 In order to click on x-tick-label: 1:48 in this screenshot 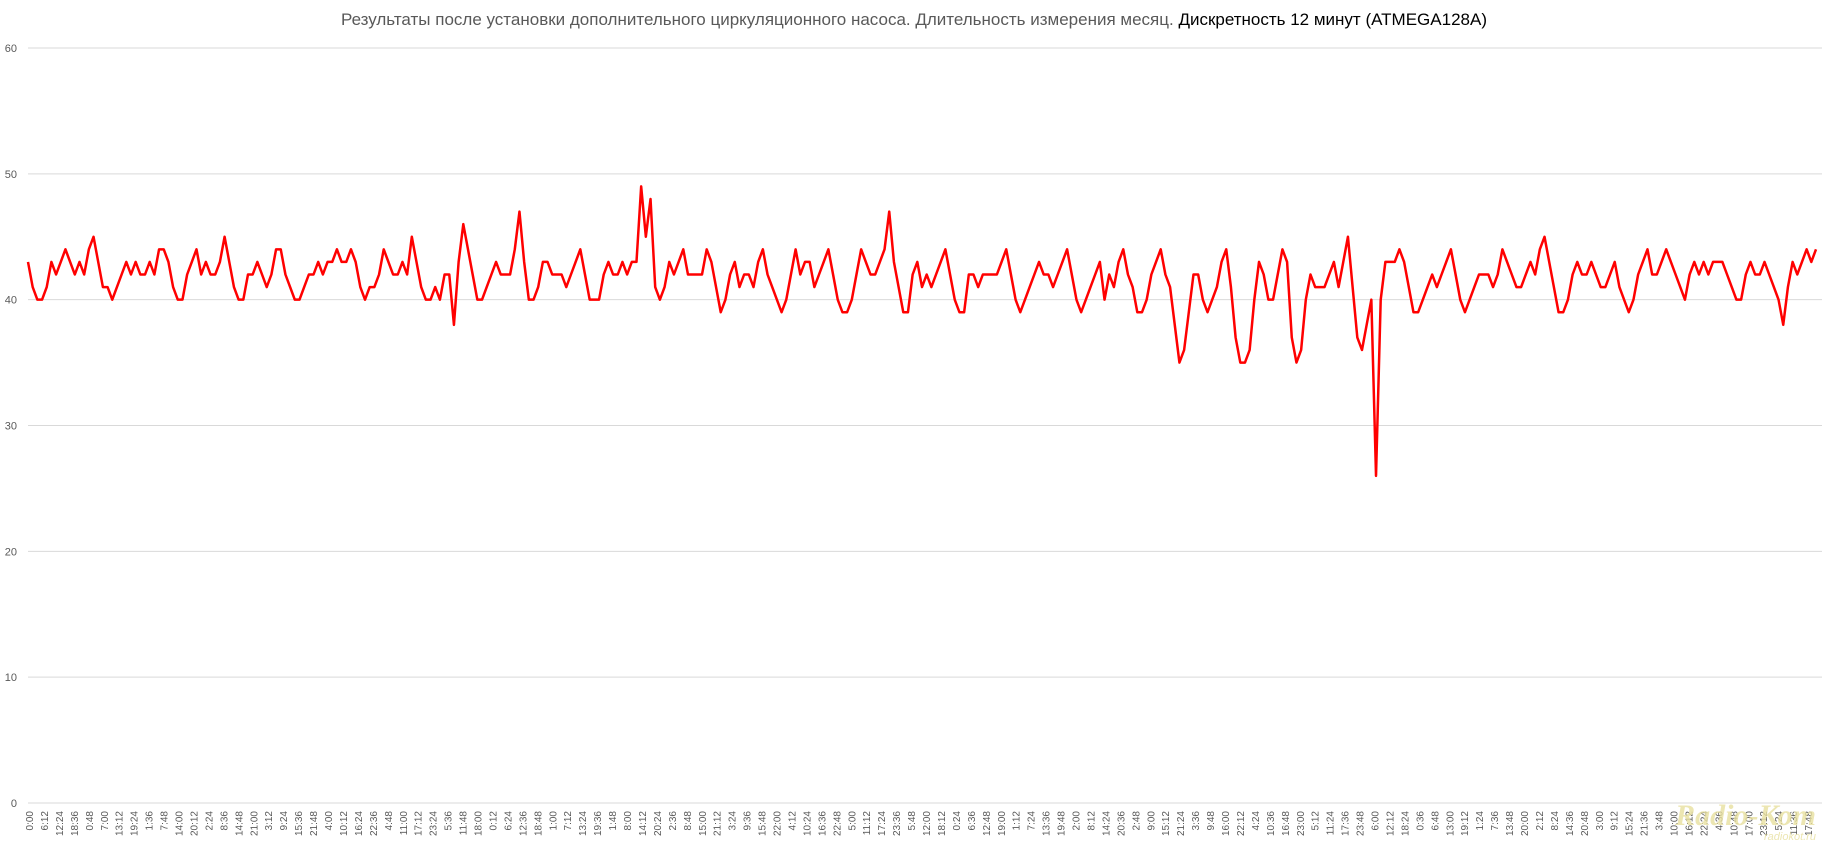, I will do `click(613, 821)`.